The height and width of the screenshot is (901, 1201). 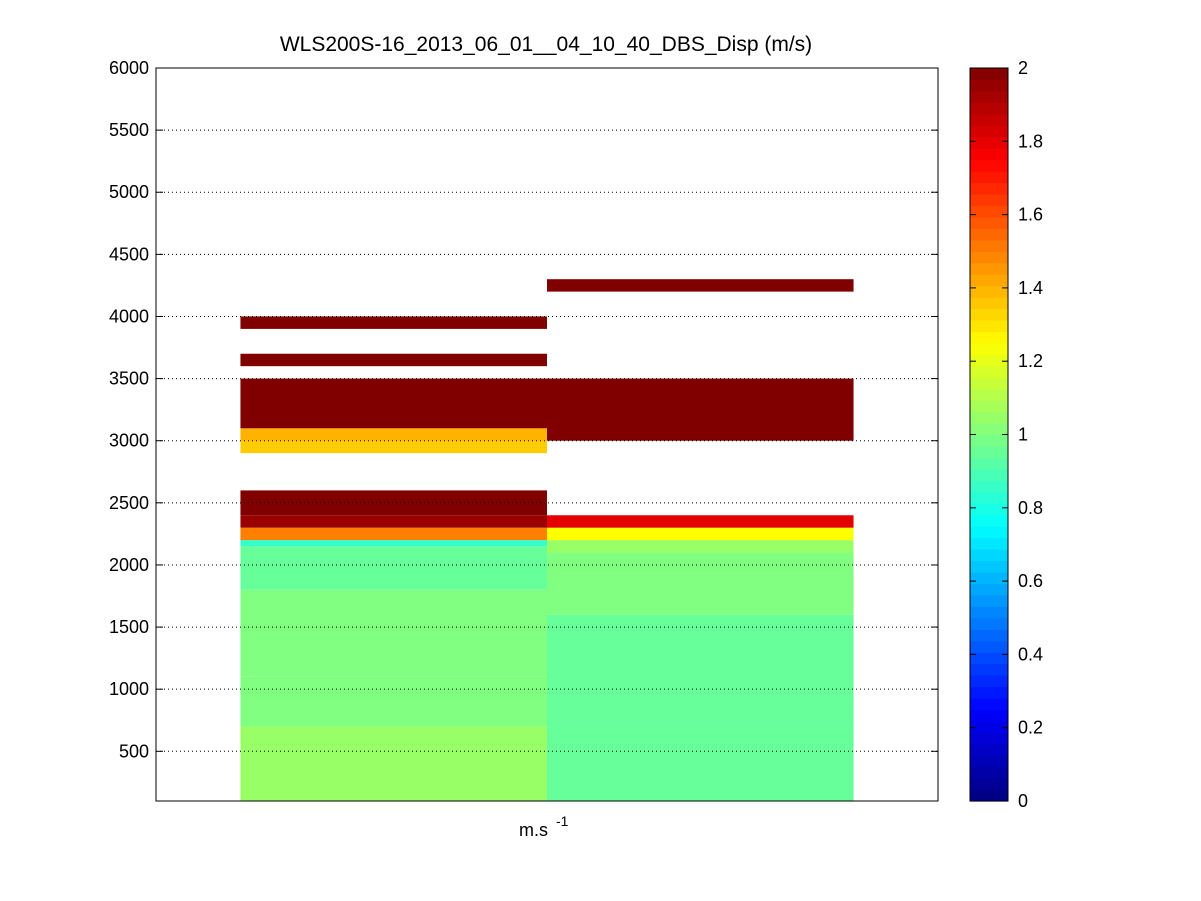 I want to click on y-tick-label: 5000, so click(x=129, y=192).